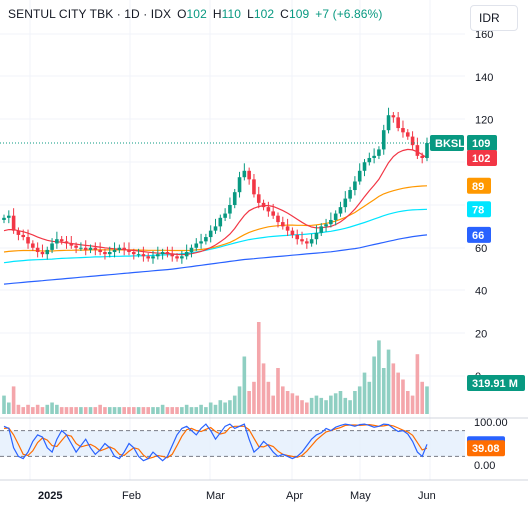  I want to click on open-value: 102, so click(196, 14).